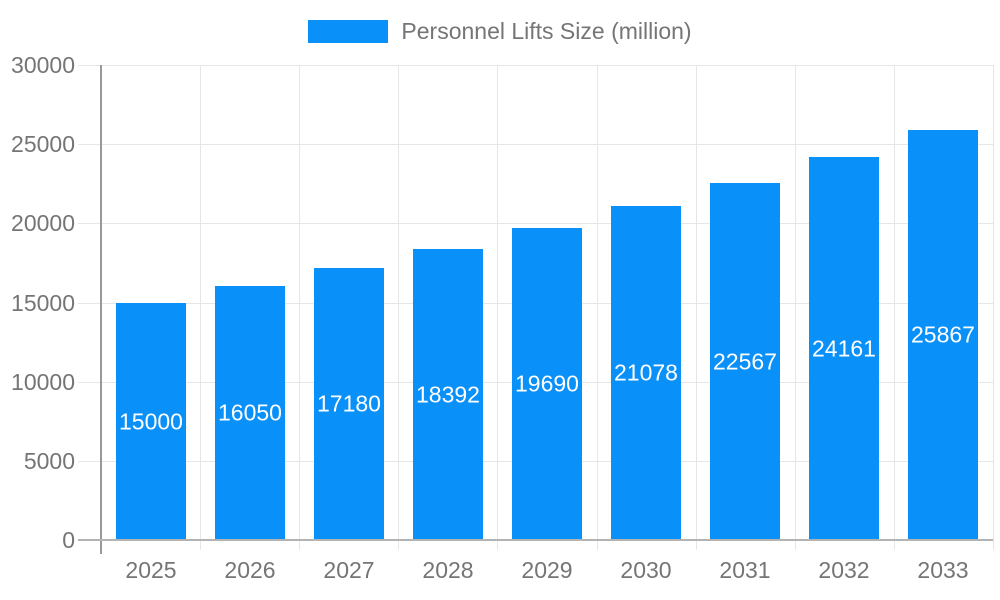 The height and width of the screenshot is (600, 1000). Describe the element at coordinates (535, 540) in the screenshot. I see `x-axis-line` at that location.